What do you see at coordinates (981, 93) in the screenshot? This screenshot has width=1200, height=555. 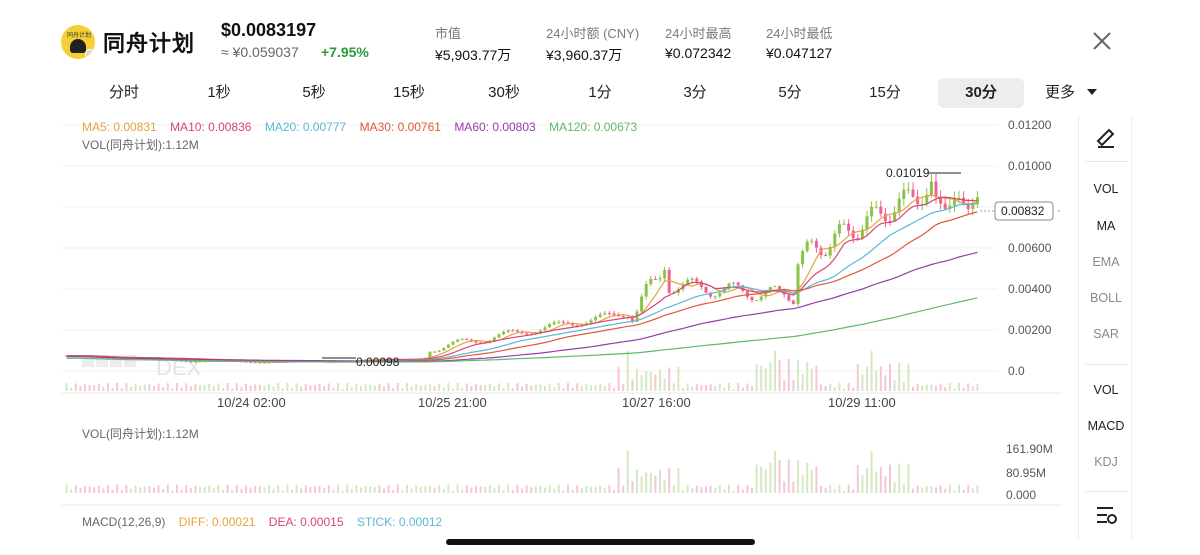 I see `tf-option-active: 30分` at bounding box center [981, 93].